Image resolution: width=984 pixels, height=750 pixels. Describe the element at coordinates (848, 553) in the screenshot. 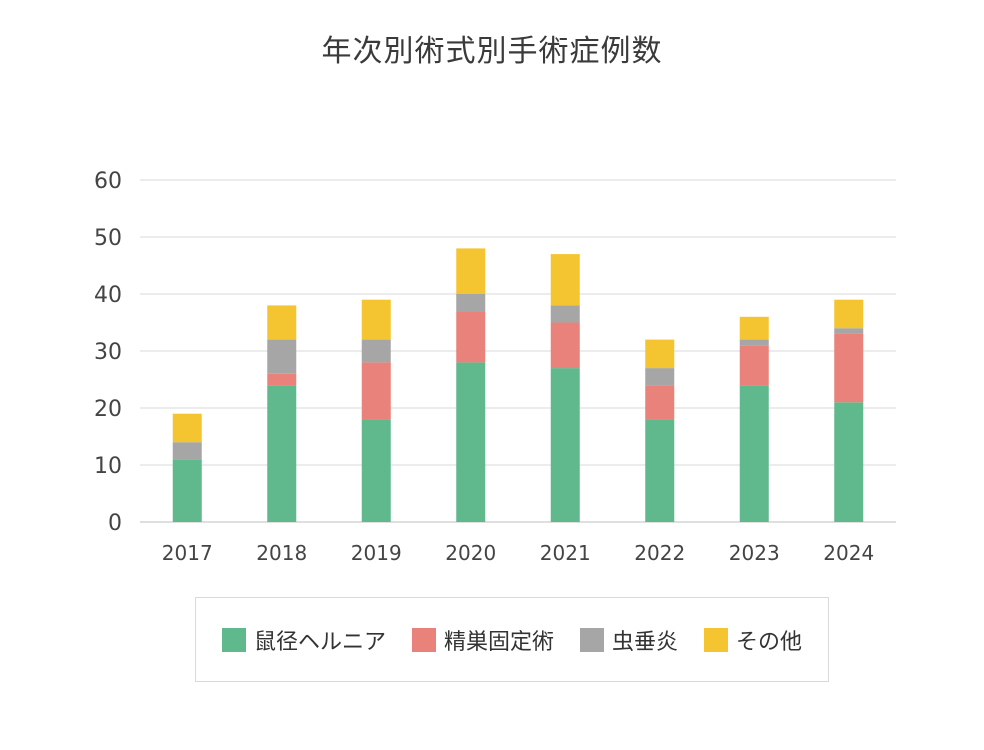

I see `x-tick-label: 2024` at that location.